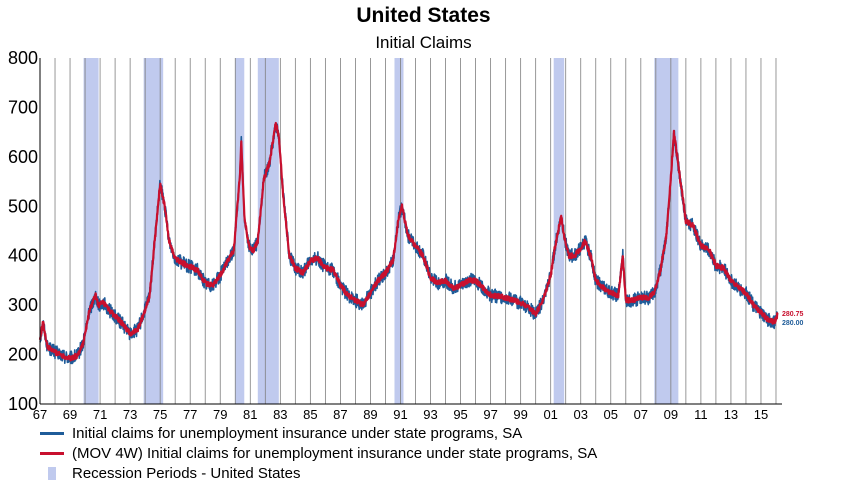  Describe the element at coordinates (52, 433) in the screenshot. I see `weekly-swatch` at that location.